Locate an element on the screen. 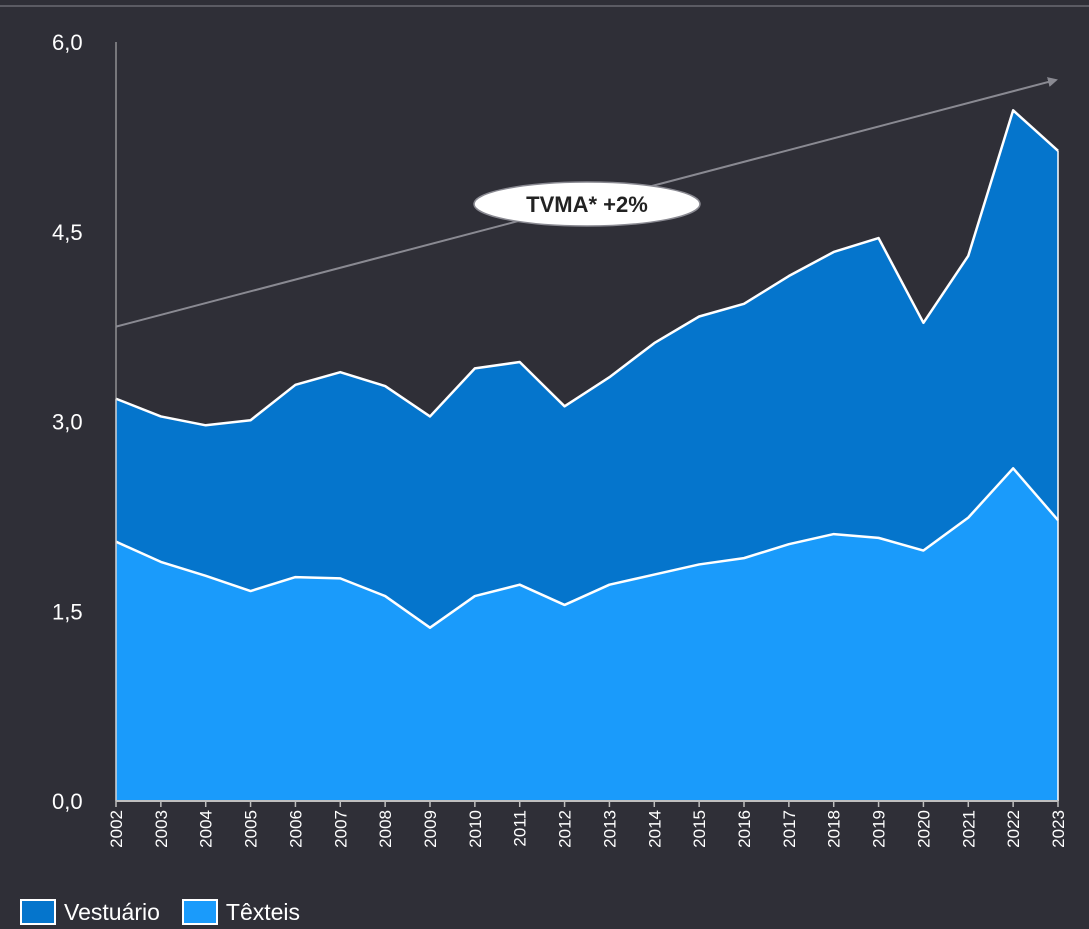 This screenshot has height=929, width=1089. y-tick-label: 3,0 is located at coordinates (67, 422).